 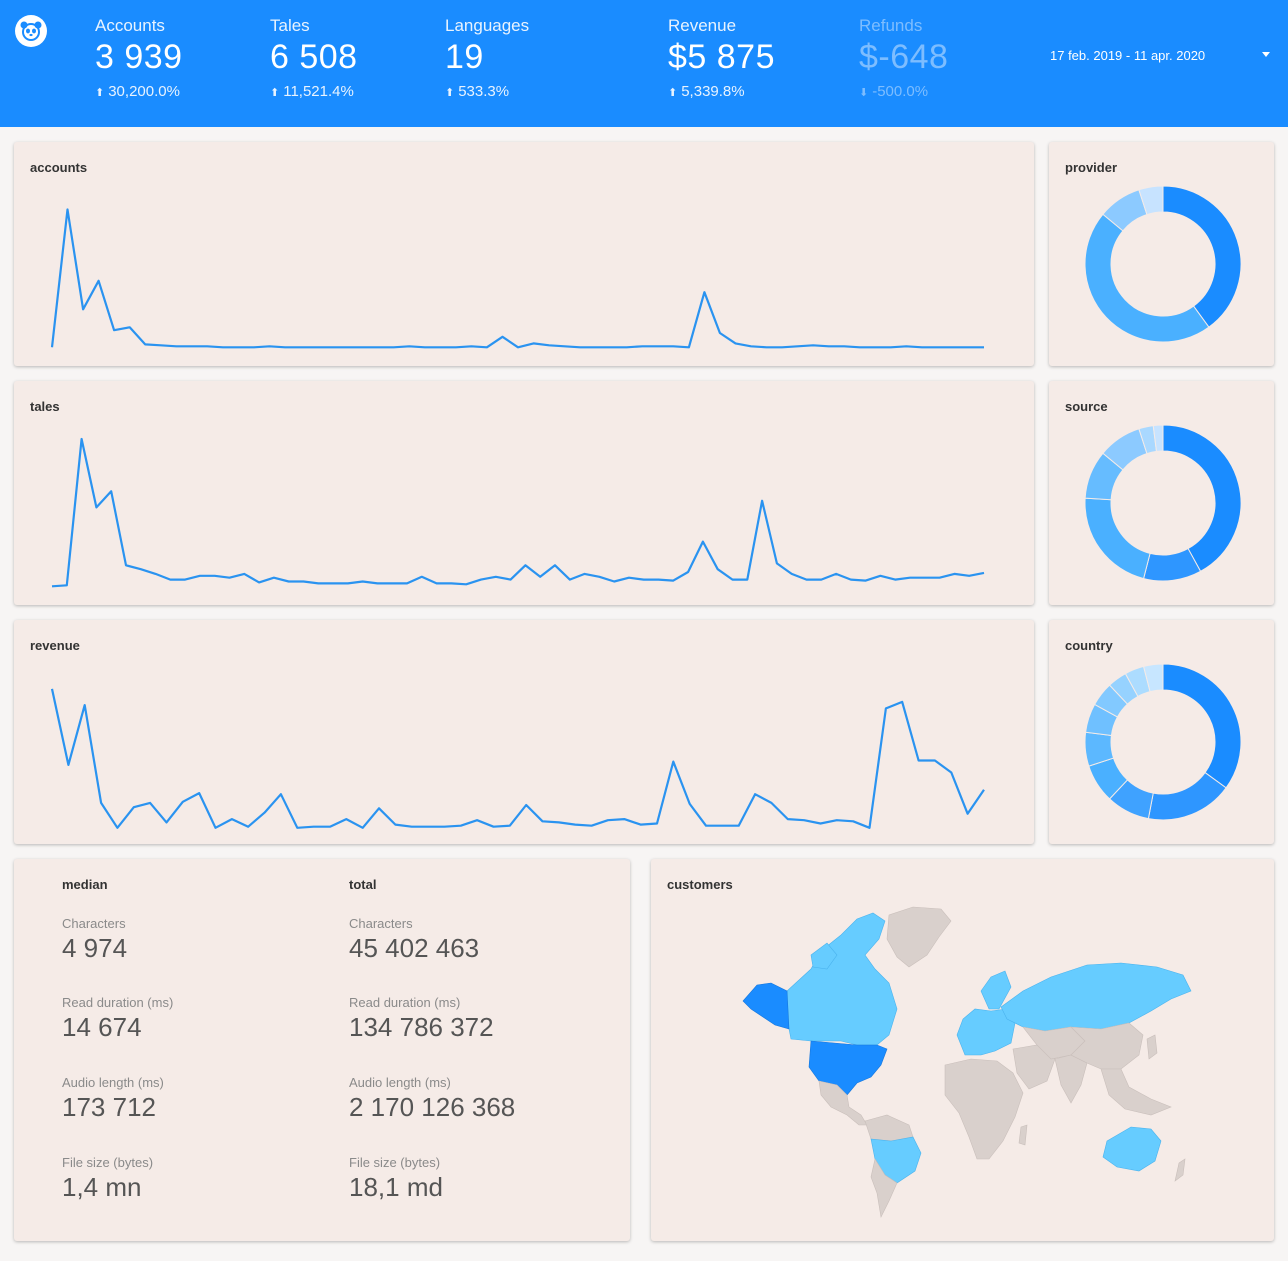 What do you see at coordinates (842, 979) in the screenshot?
I see `map-region-canada` at bounding box center [842, 979].